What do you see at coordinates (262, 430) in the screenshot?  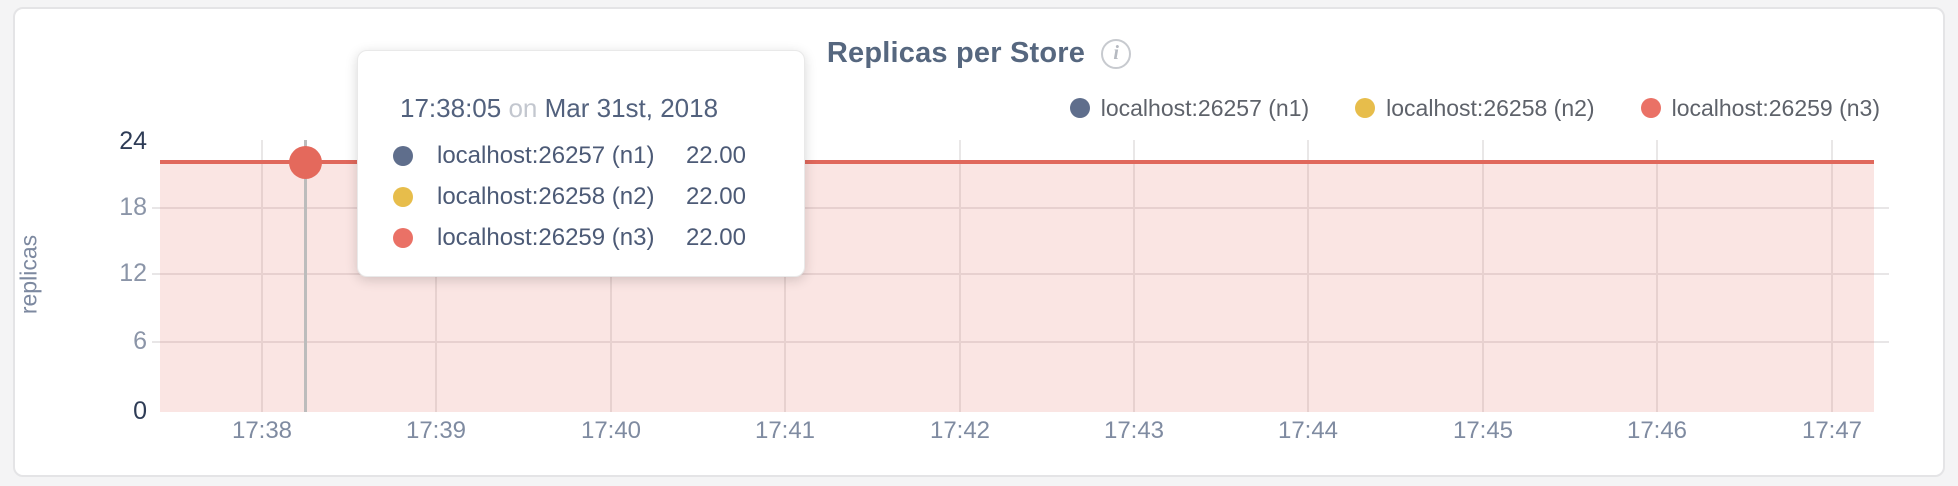 I see `x-tick-label: 17:38` at bounding box center [262, 430].